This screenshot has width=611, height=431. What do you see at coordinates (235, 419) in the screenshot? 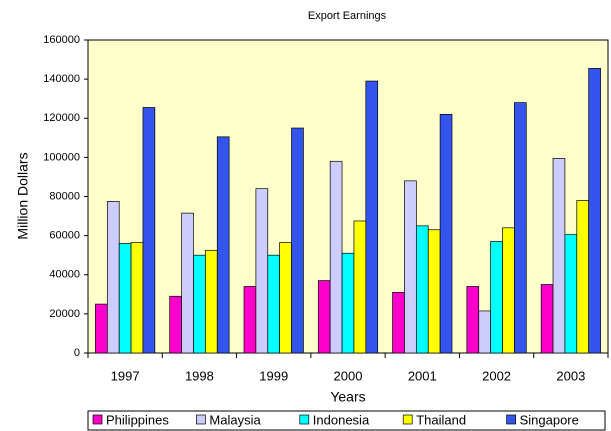
I see `legend-label: Malaysia` at bounding box center [235, 419].